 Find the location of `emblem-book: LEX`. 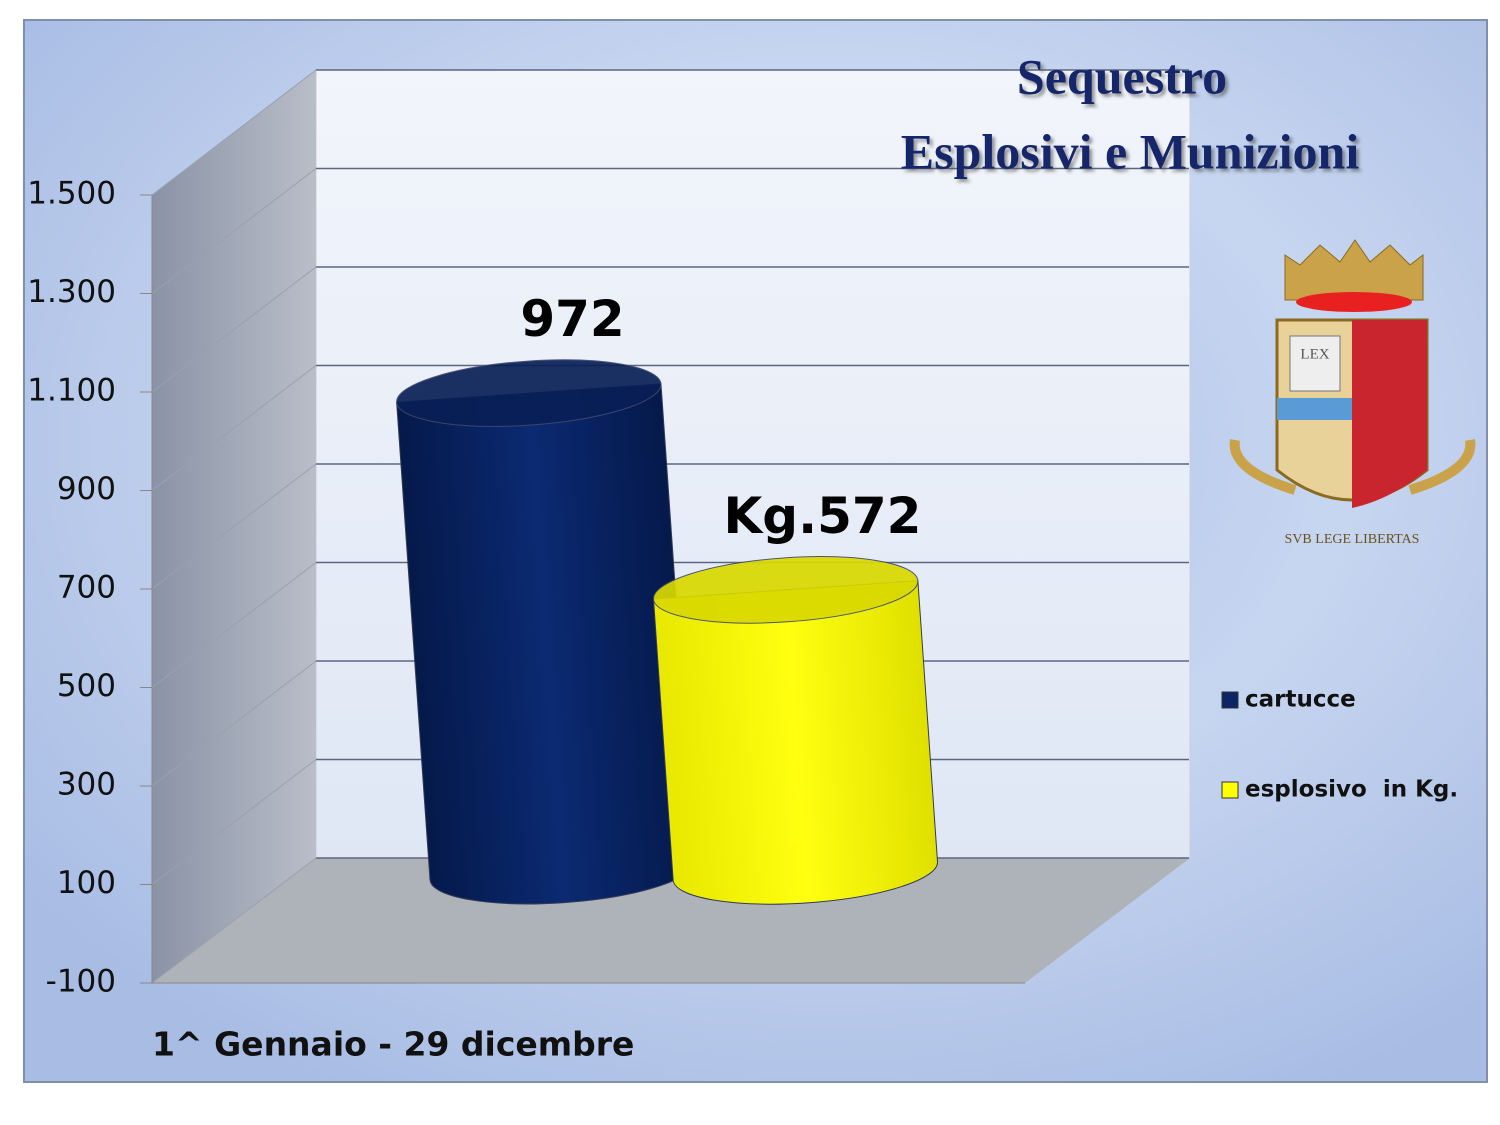

emblem-book: LEX is located at coordinates (1314, 354).